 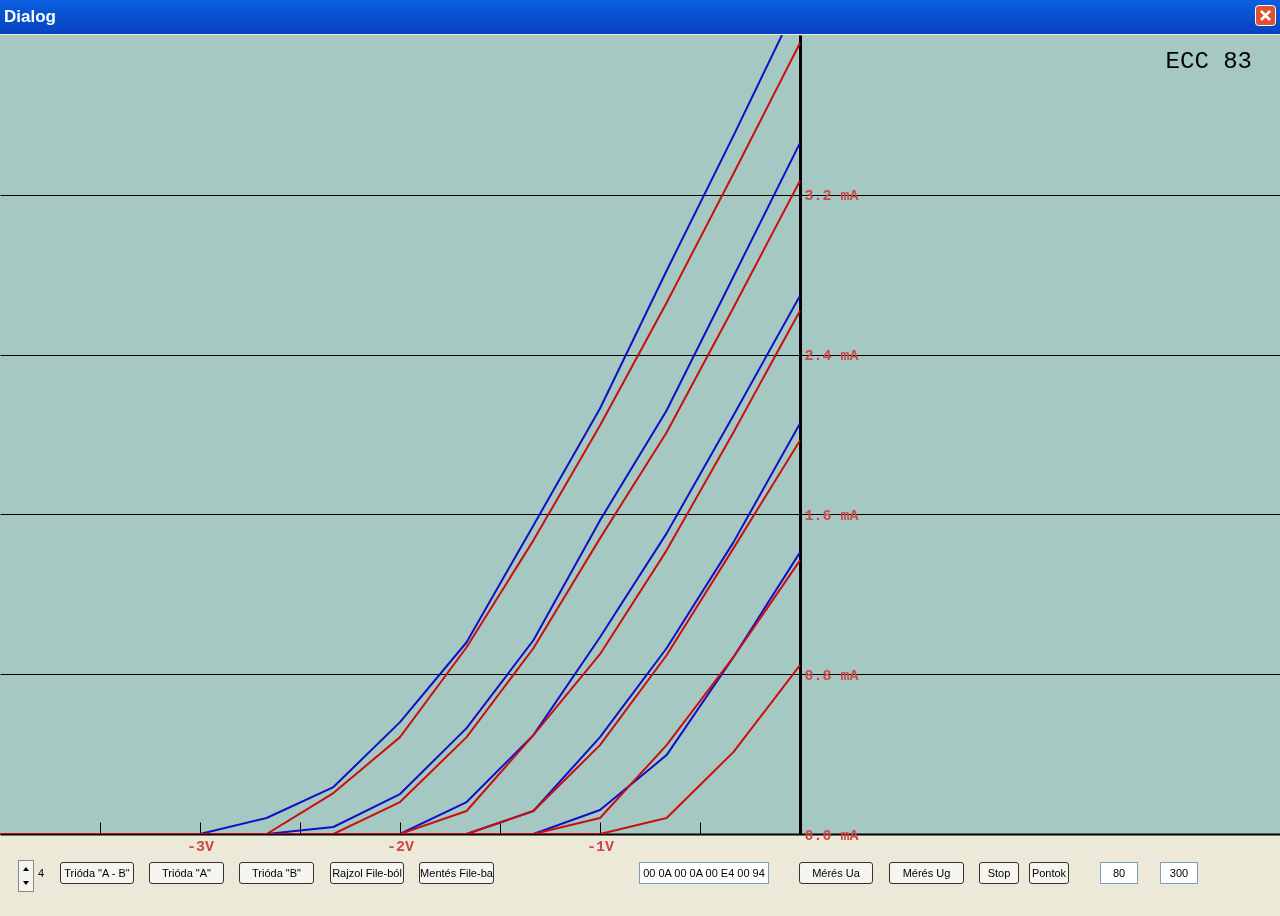 What do you see at coordinates (186, 873) in the screenshot?
I see `text: Trióda "A"` at bounding box center [186, 873].